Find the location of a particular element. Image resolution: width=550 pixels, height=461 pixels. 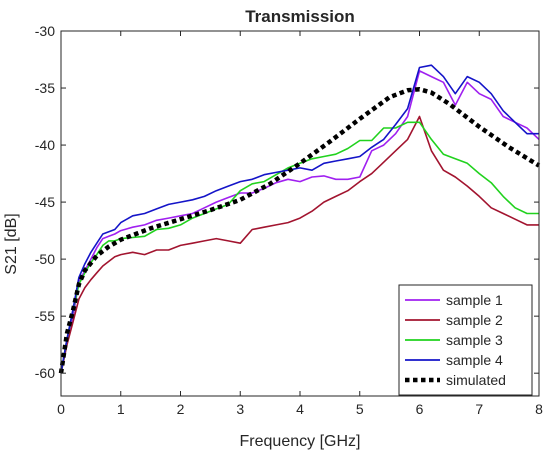

legend-label-3: sample 3 is located at coordinates (474, 340).